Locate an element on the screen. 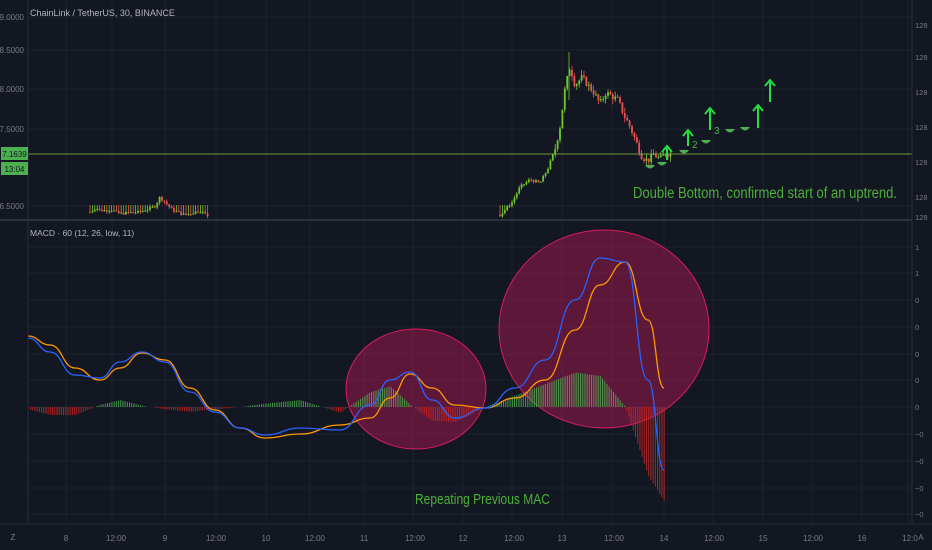 This screenshot has width=932, height=550. right-price-axis: 128 128 128 128 128 128 128 1 1 0 0 0 0 0 −0 −0 −0 −0 is located at coordinates (921, 270).